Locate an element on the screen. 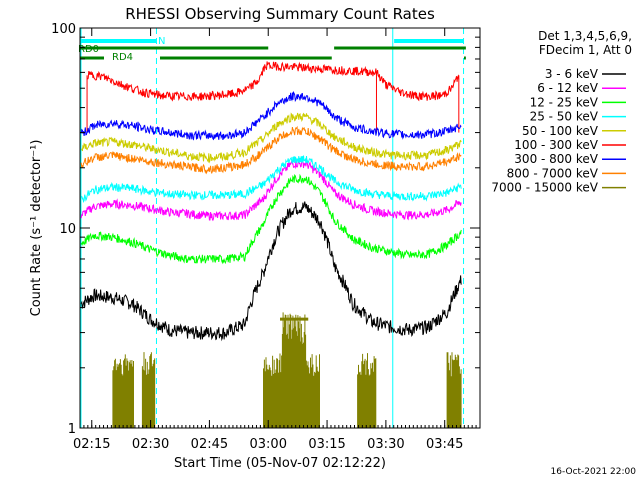 This screenshot has height=480, width=640. x-tick-label-5: 03:30 is located at coordinates (385, 444).